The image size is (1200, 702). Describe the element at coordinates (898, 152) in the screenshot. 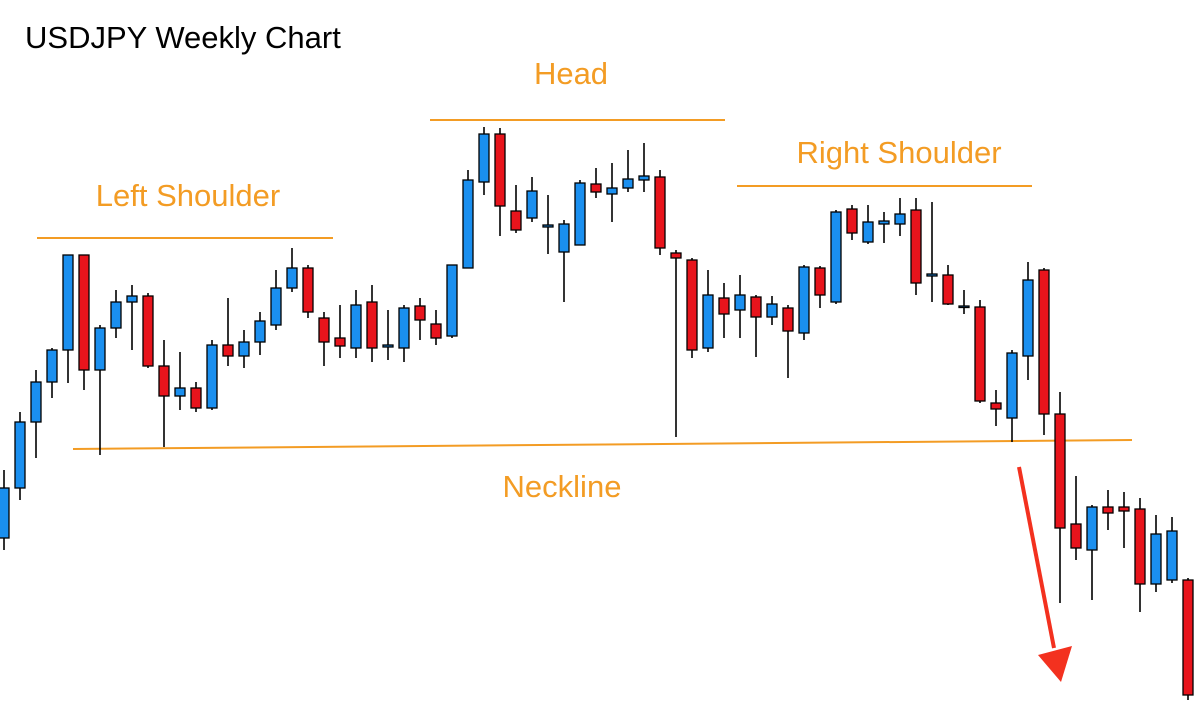

I see `annotation: Right Shoulder` at that location.